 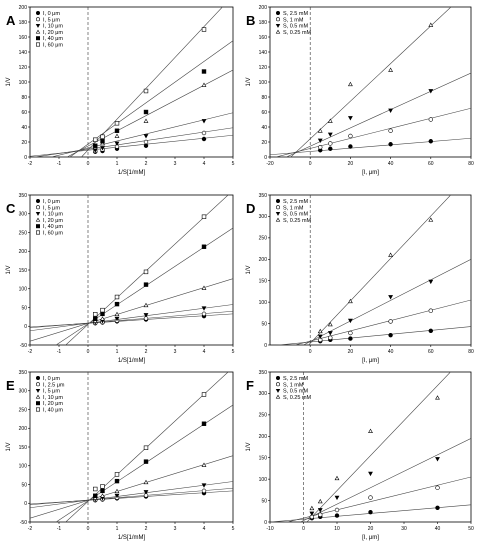 What do you see at coordinates (351, 352) in the screenshot?
I see `x-tick-label: 20` at bounding box center [351, 352].